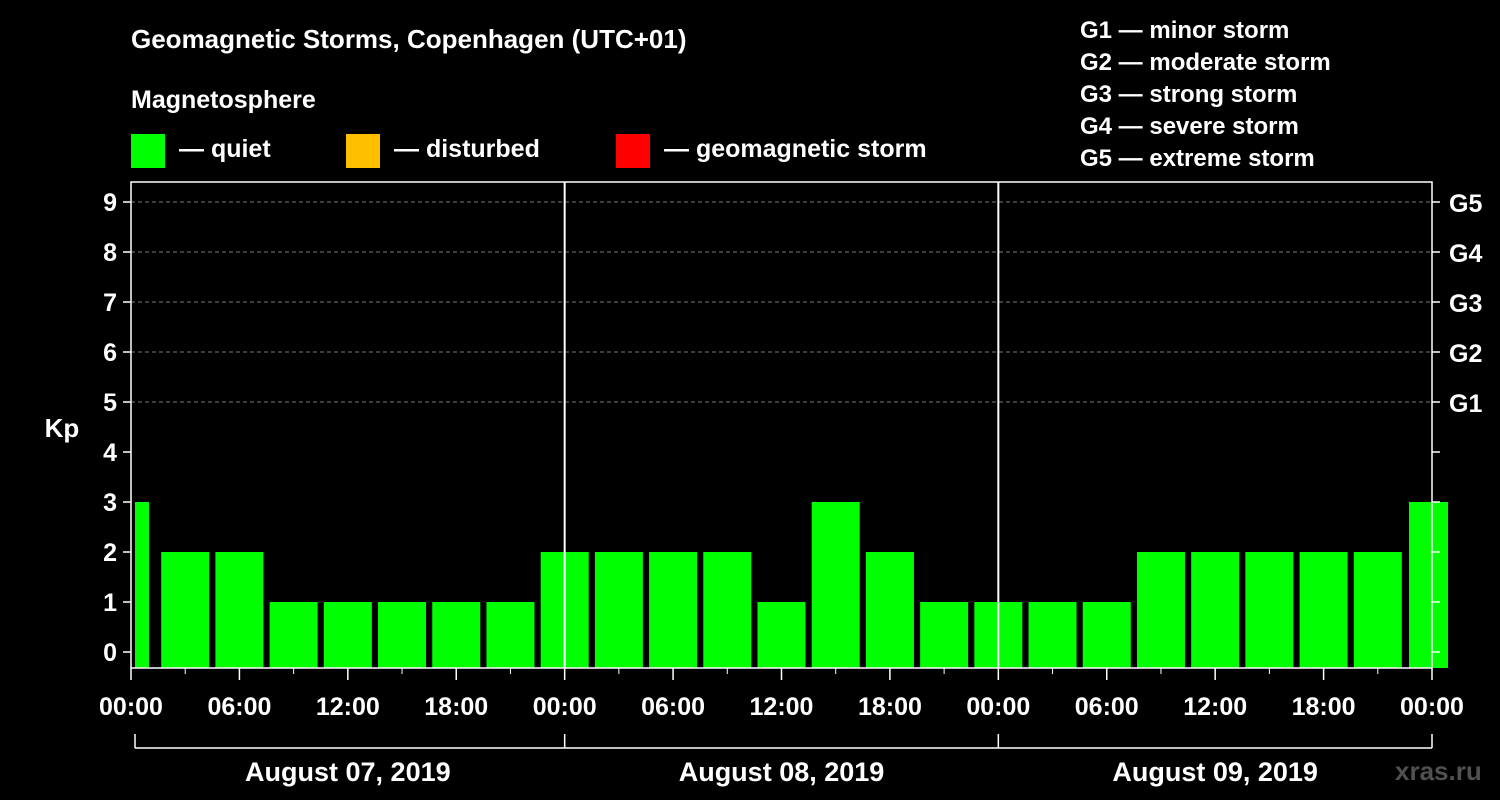 This screenshot has width=1500, height=800. Describe the element at coordinates (148, 151) in the screenshot. I see `legend-swatch-quiet` at that location.